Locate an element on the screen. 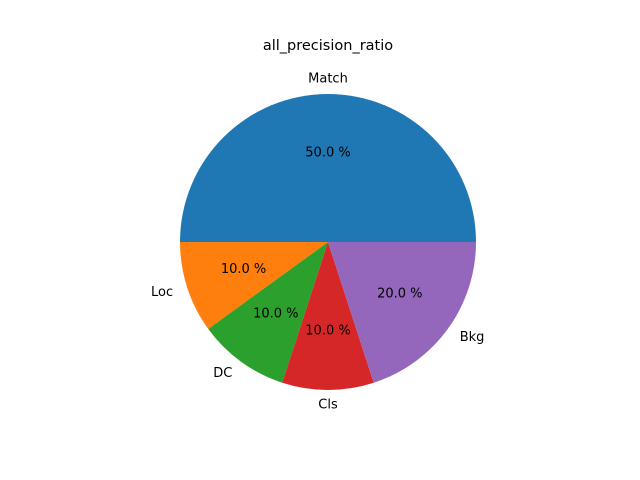  pie-slice-loc is located at coordinates (254, 285).